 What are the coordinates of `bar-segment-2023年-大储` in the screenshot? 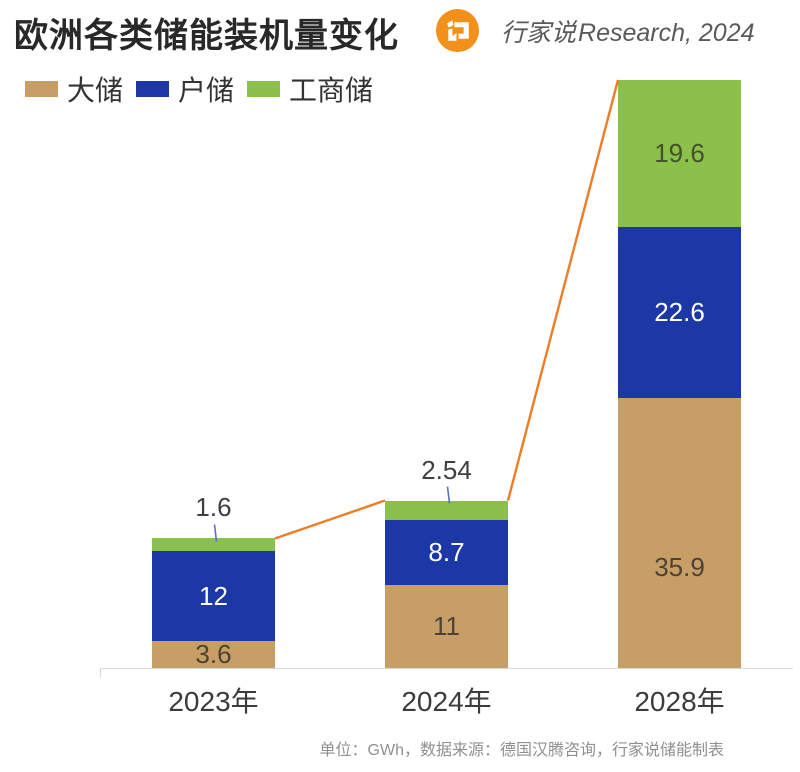 It's located at (213, 654).